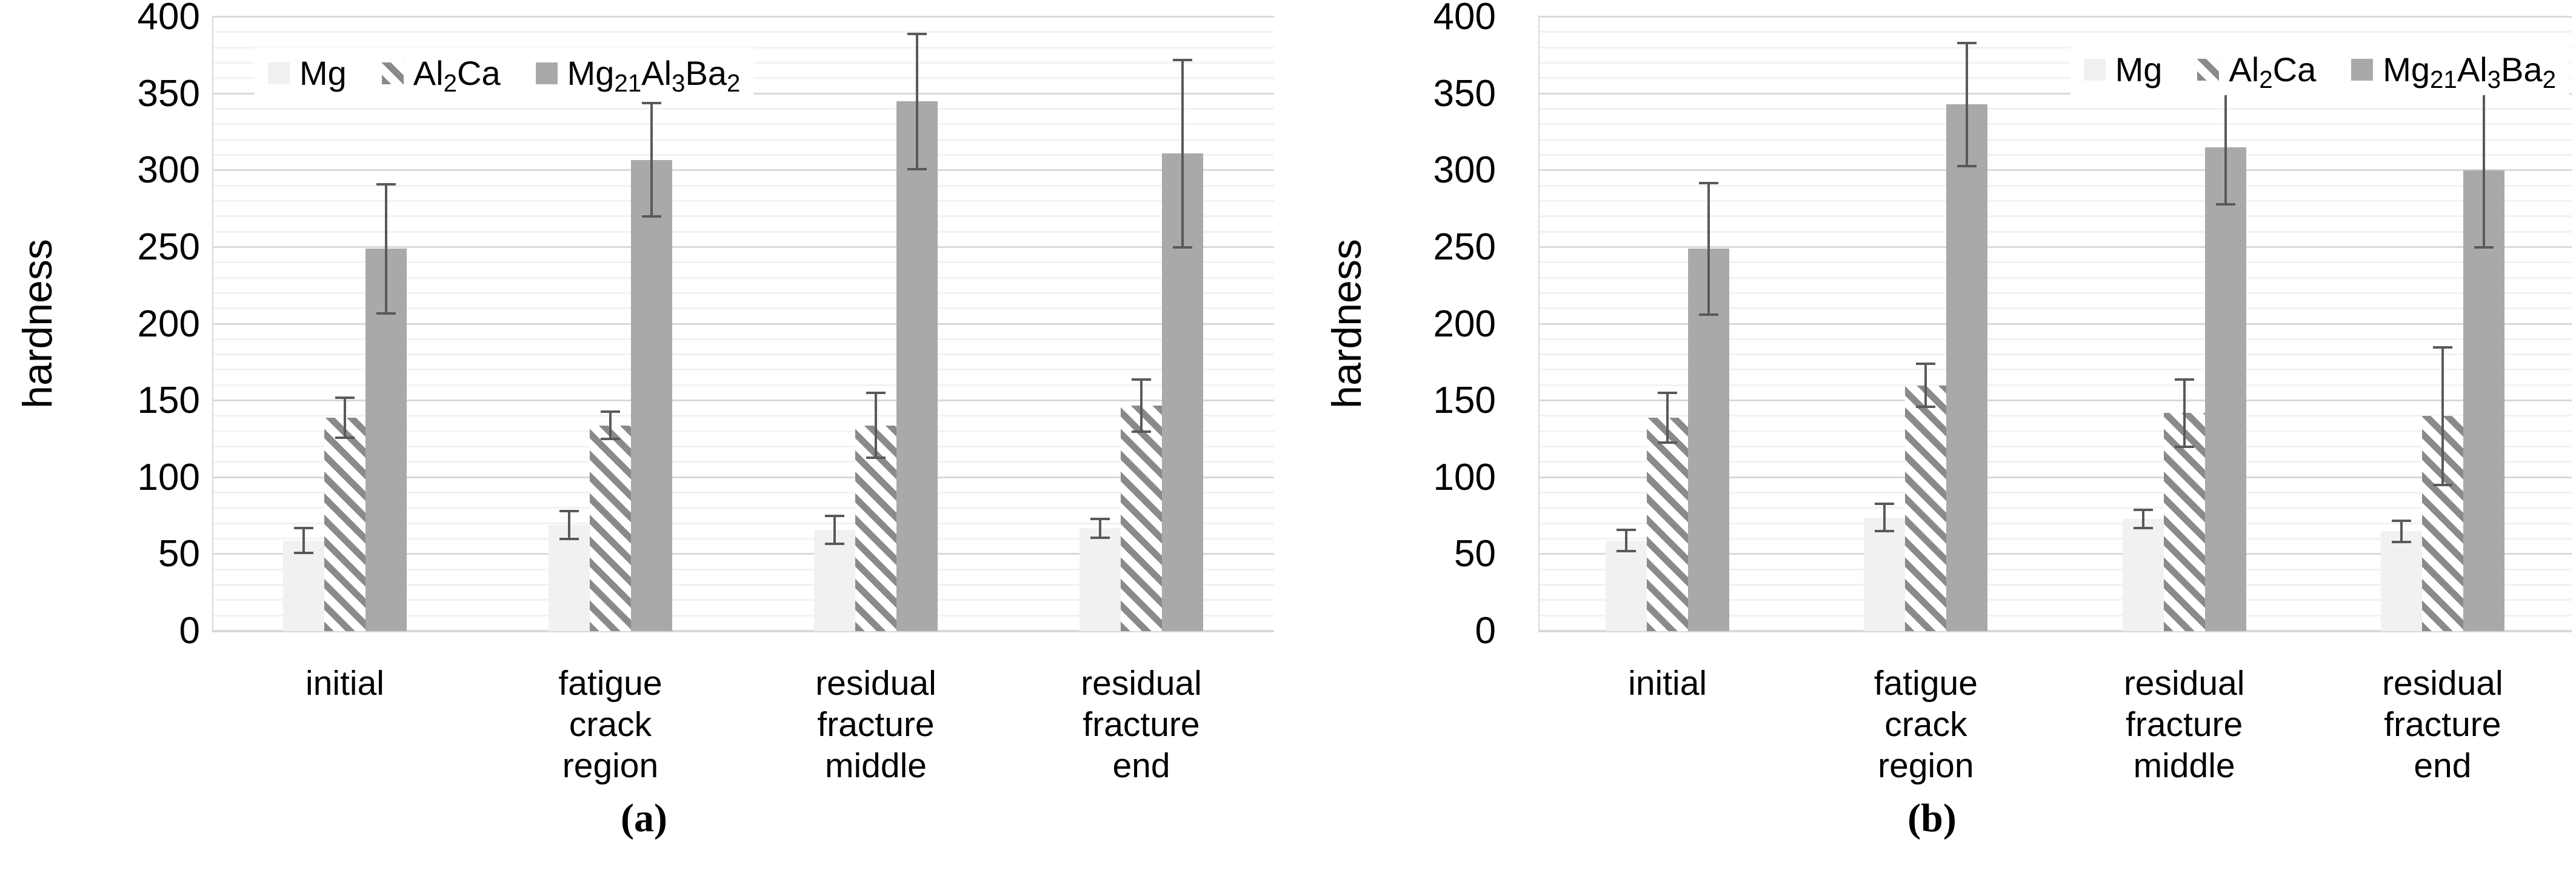  What do you see at coordinates (1667, 683) in the screenshot?
I see `x-category-label: initial` at bounding box center [1667, 683].